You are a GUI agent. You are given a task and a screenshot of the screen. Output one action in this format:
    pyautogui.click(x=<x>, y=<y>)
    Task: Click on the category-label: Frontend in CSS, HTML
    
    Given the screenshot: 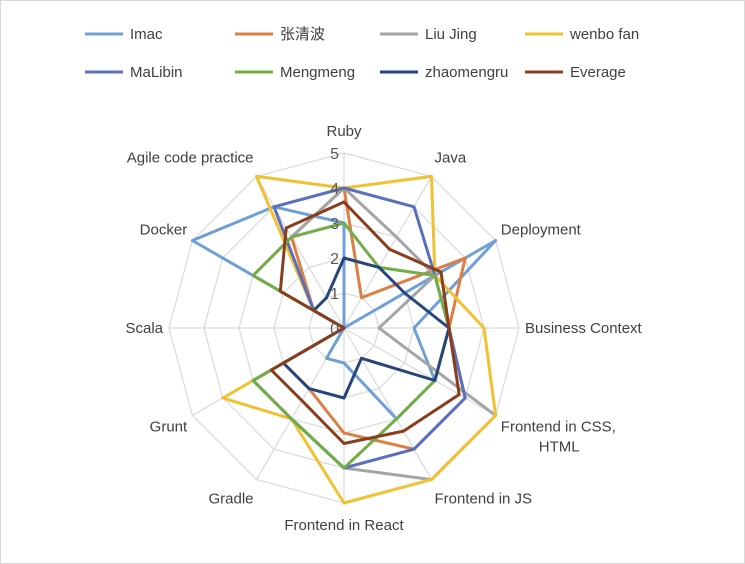 What is the action you would take?
    pyautogui.click(x=558, y=437)
    